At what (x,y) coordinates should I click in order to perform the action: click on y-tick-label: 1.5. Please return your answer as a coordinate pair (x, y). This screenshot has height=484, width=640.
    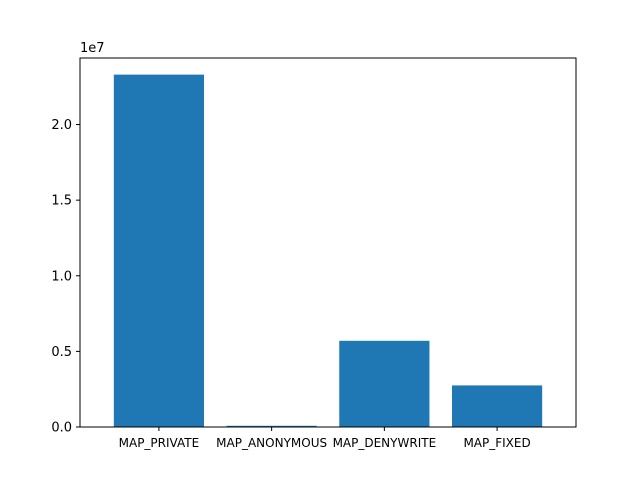
    Looking at the image, I should click on (61, 201).